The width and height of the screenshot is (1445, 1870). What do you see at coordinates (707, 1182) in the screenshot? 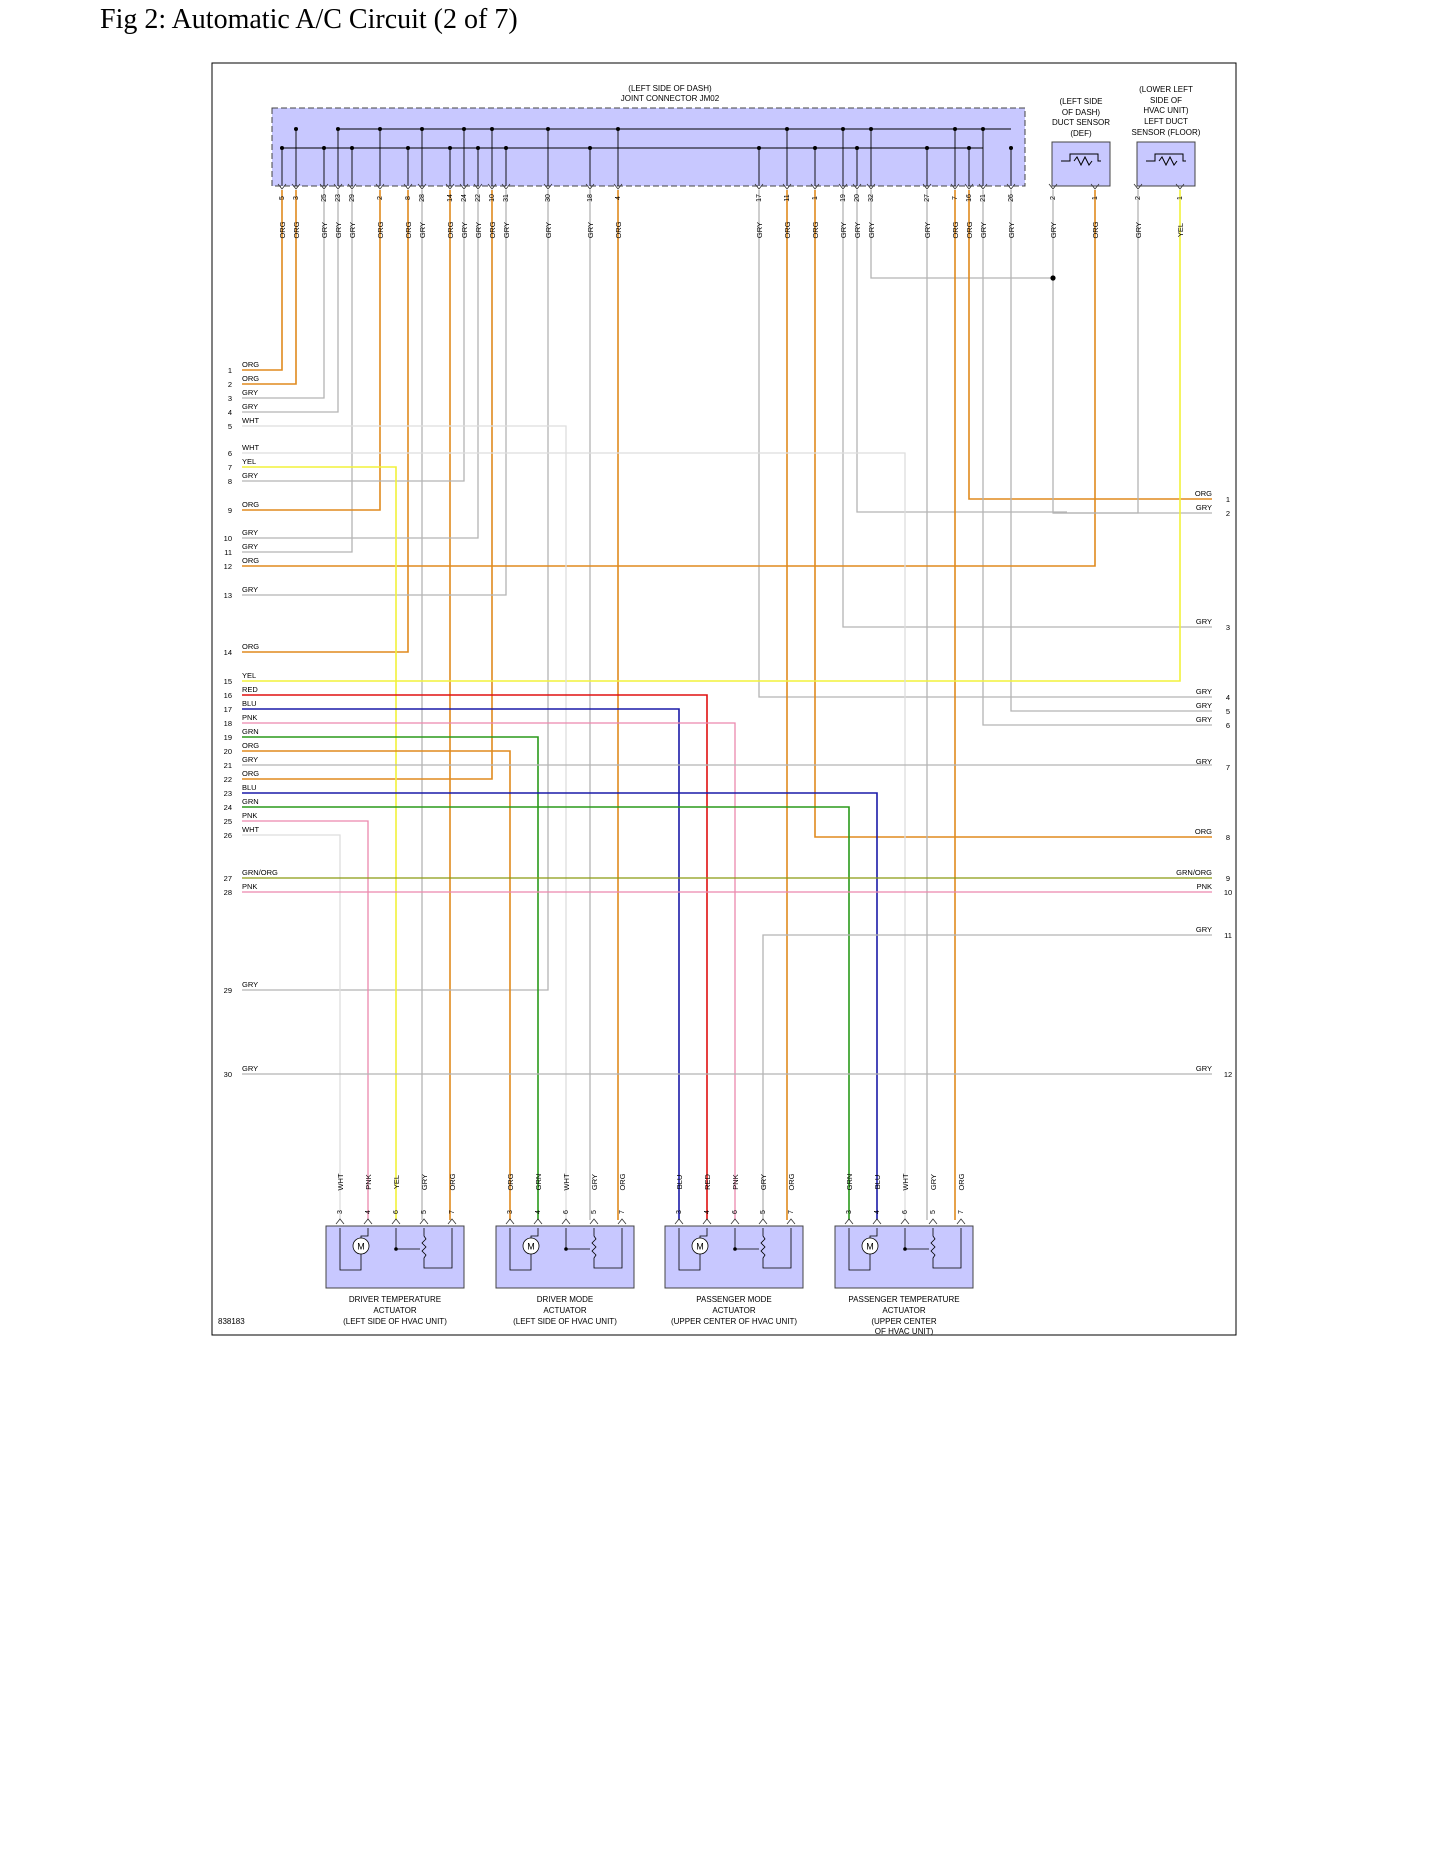
I see `actuator-pin-wire-color: RED` at bounding box center [707, 1182].